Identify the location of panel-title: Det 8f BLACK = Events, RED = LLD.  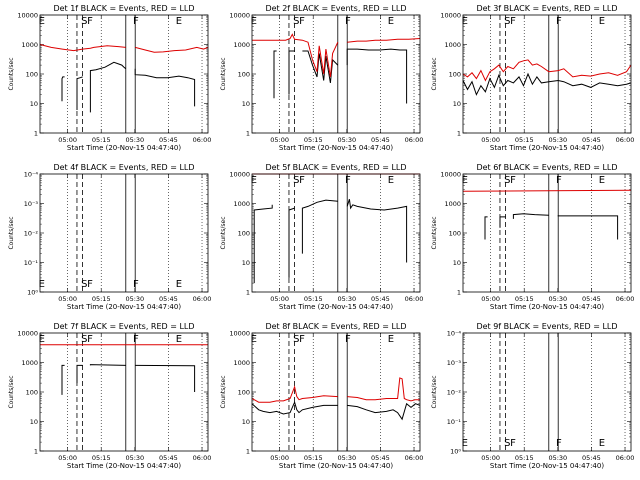
(335, 326).